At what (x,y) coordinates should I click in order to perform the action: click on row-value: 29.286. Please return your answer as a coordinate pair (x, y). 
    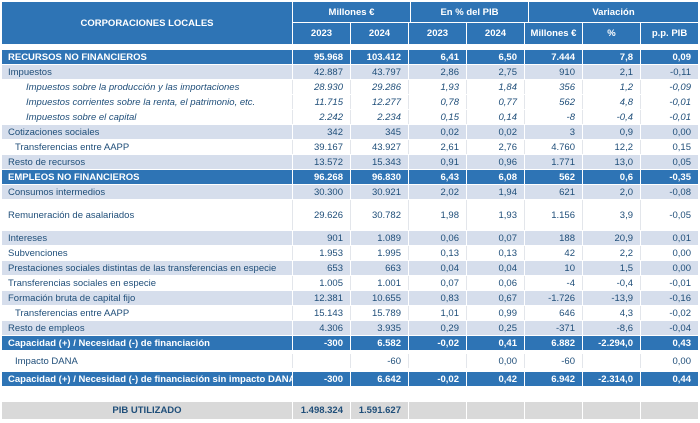
    Looking at the image, I should click on (379, 87).